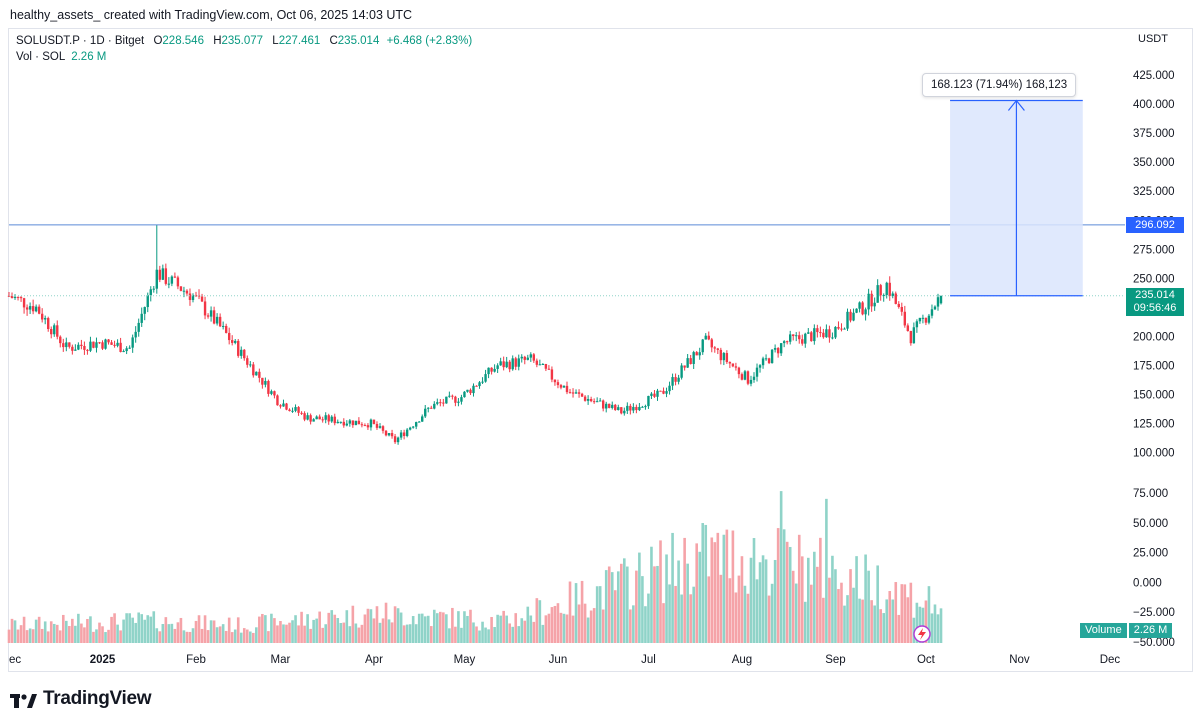  Describe the element at coordinates (1155, 301) in the screenshot. I see `last-price-tag: 235.014 09:56:46` at that location.